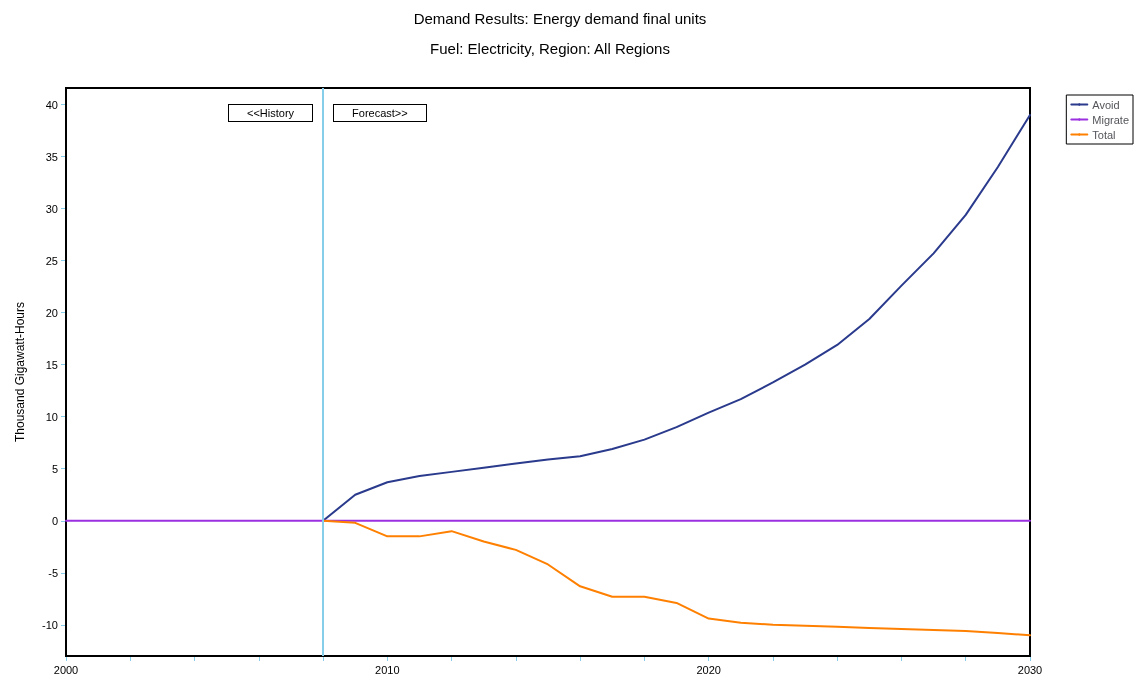  Describe the element at coordinates (51, 364) in the screenshot. I see `y-tick-label: 15` at that location.